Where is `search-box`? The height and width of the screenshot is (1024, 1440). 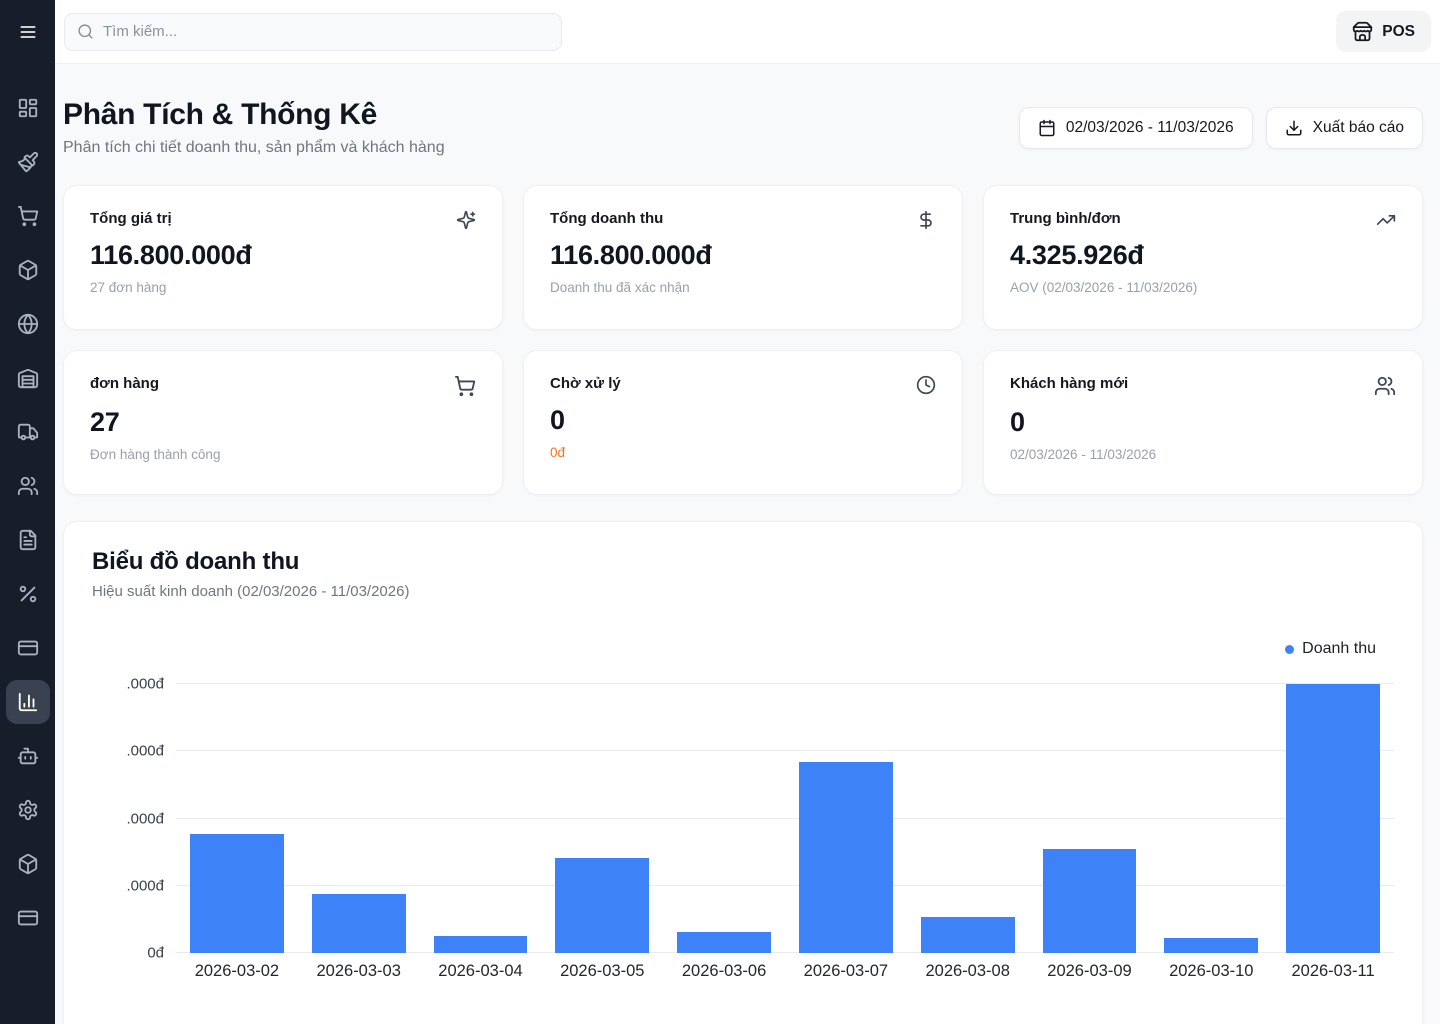
search-box is located at coordinates (313, 31).